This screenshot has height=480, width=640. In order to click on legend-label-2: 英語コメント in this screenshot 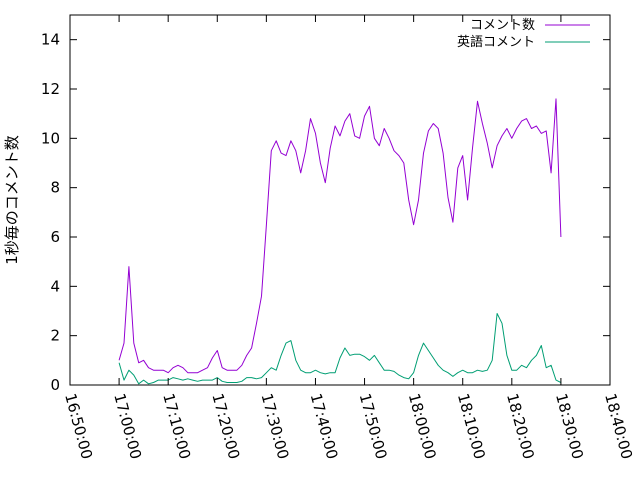, I will do `click(496, 42)`.